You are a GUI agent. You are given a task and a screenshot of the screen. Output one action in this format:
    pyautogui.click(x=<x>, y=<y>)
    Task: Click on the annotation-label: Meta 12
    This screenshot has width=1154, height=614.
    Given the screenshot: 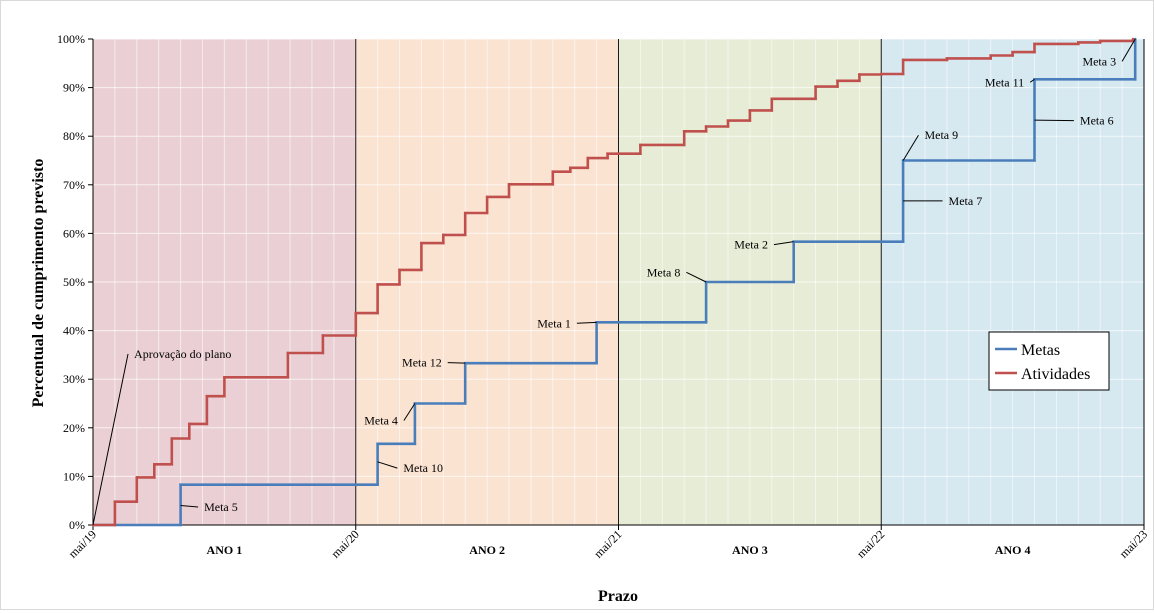 What is the action you would take?
    pyautogui.click(x=422, y=363)
    